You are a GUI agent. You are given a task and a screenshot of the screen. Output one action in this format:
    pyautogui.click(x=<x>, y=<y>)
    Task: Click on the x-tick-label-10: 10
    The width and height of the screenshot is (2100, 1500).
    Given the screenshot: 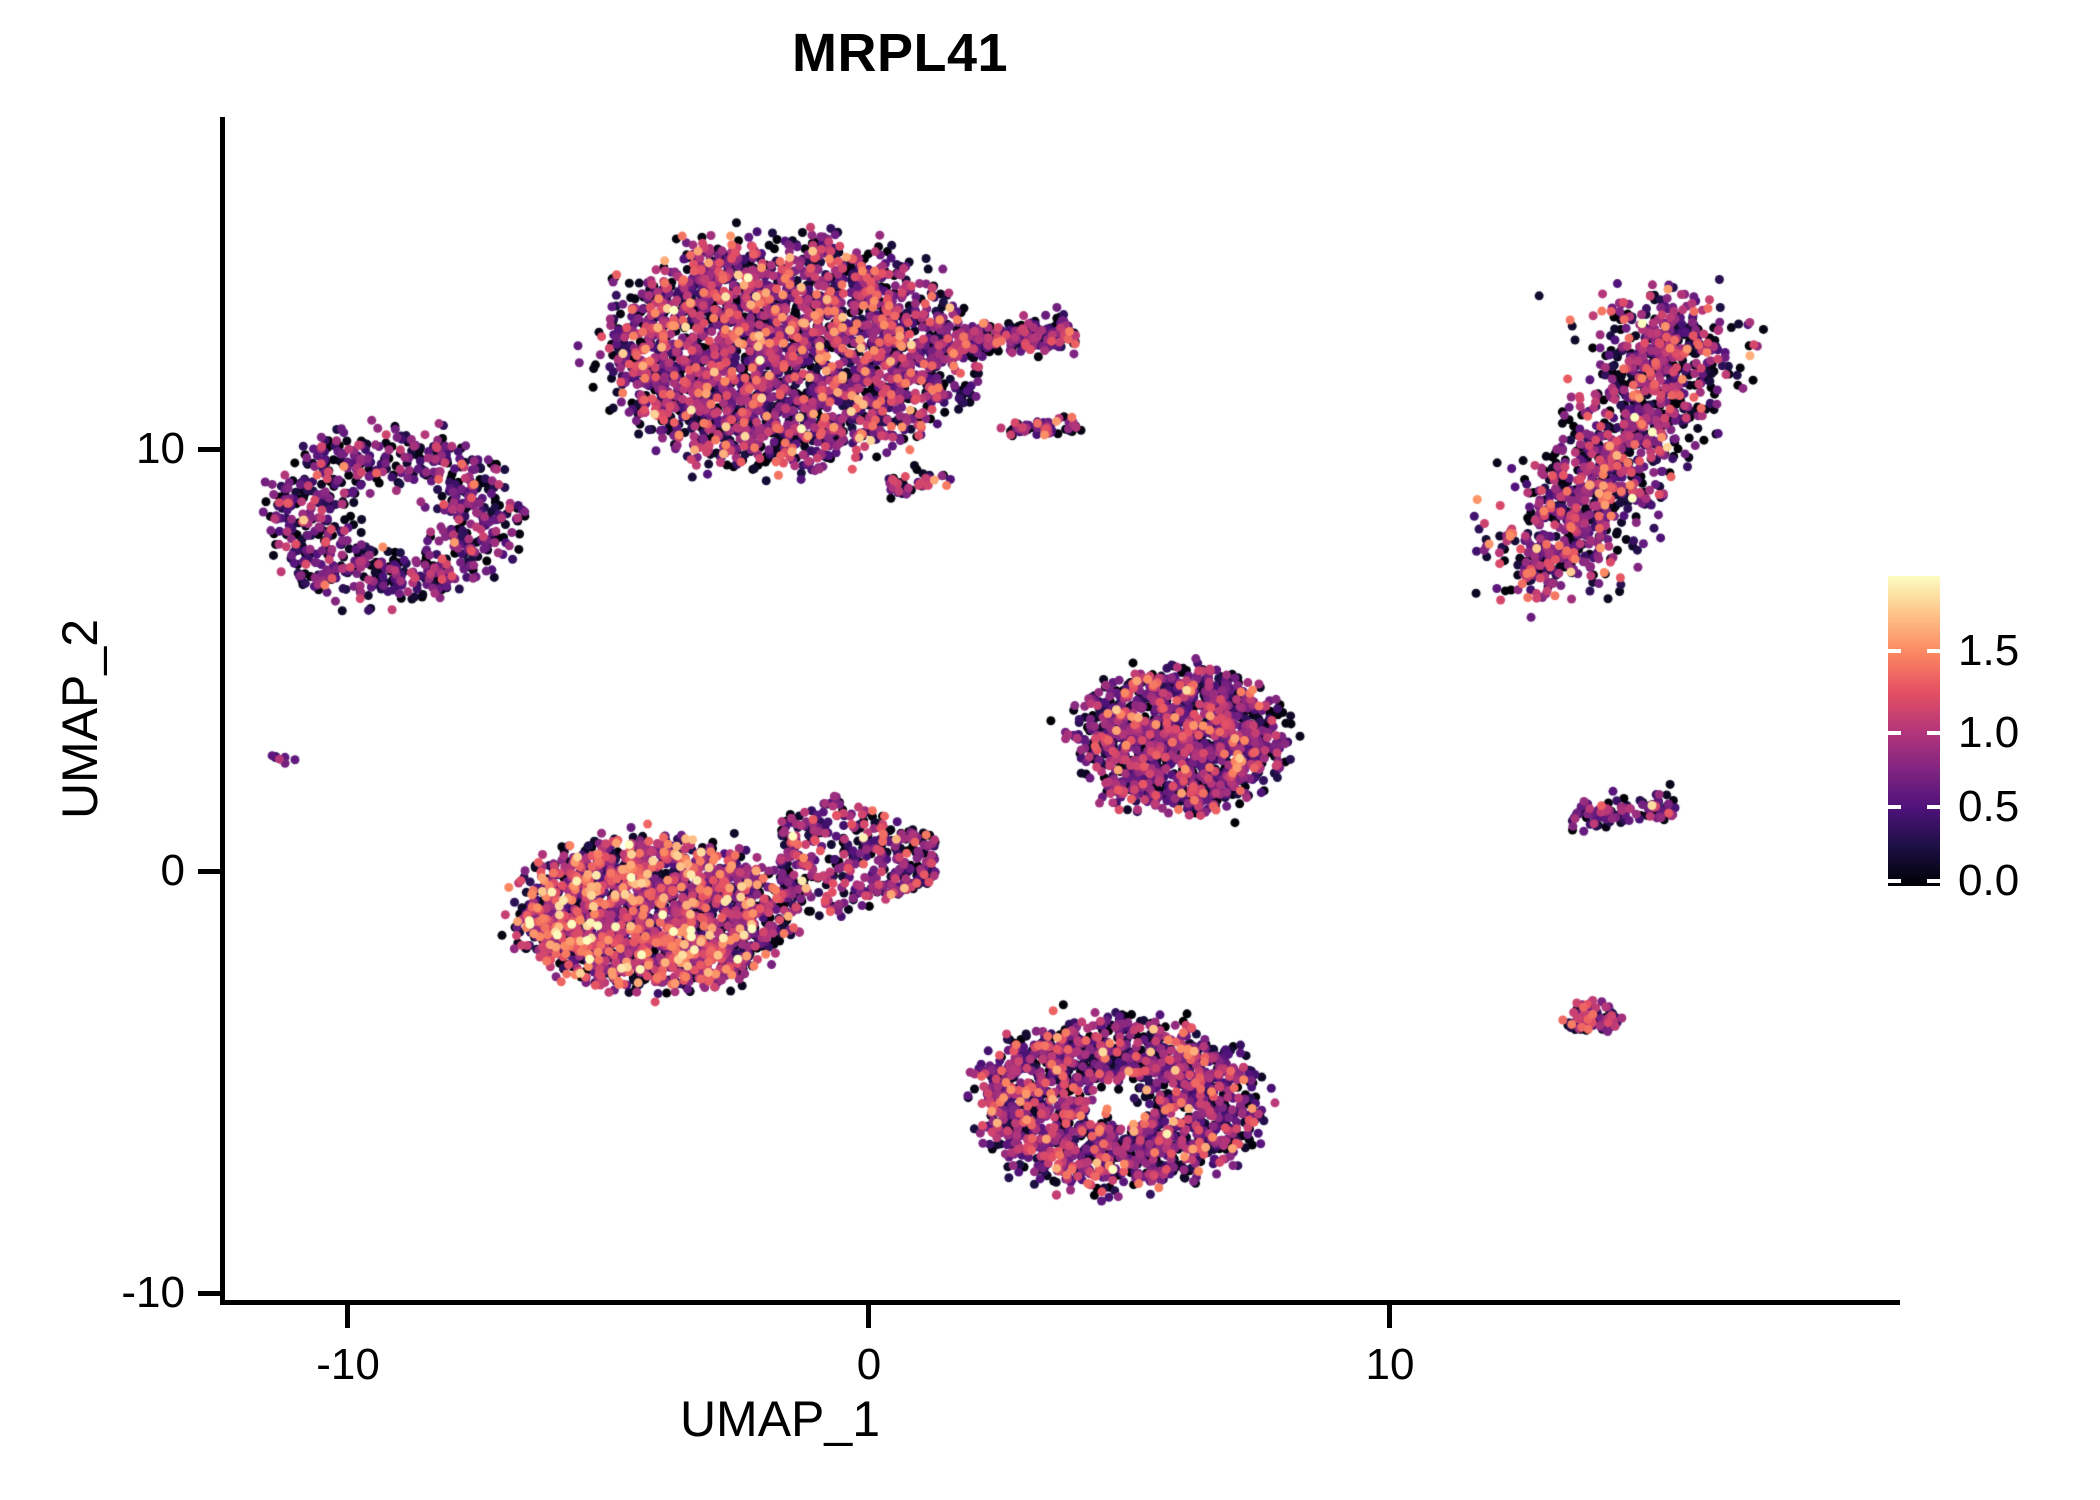 What is the action you would take?
    pyautogui.click(x=1390, y=1364)
    